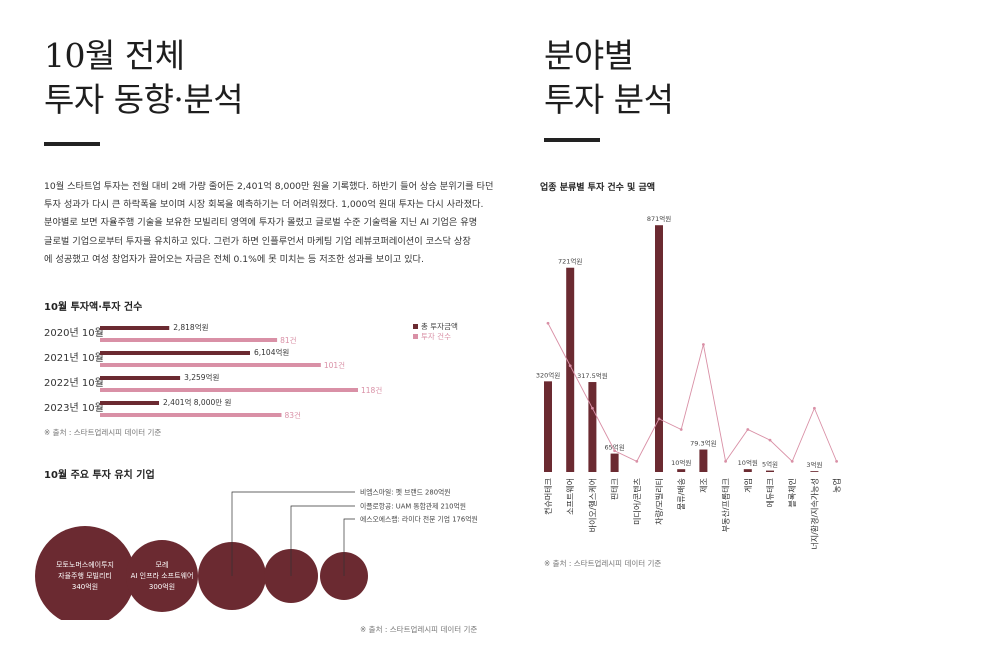 The height and width of the screenshot is (654, 1000). What do you see at coordinates (703, 443) in the screenshot?
I see `sector-amount-label: 79.3억원` at bounding box center [703, 443].